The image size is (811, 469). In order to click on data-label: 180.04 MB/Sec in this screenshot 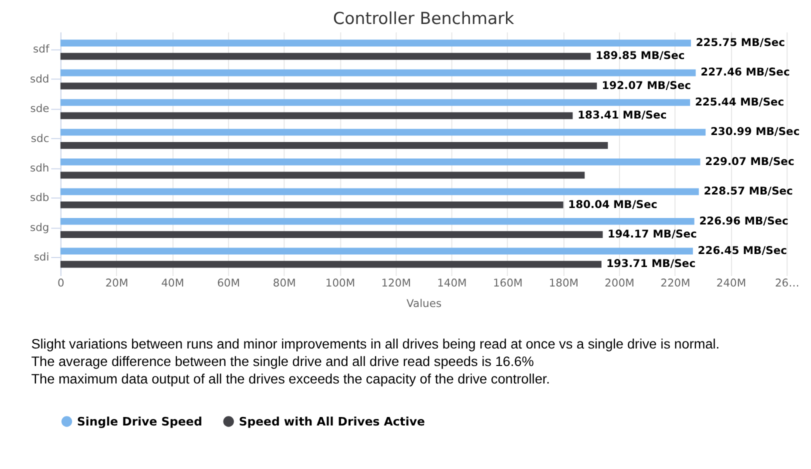, I will do `click(613, 204)`.